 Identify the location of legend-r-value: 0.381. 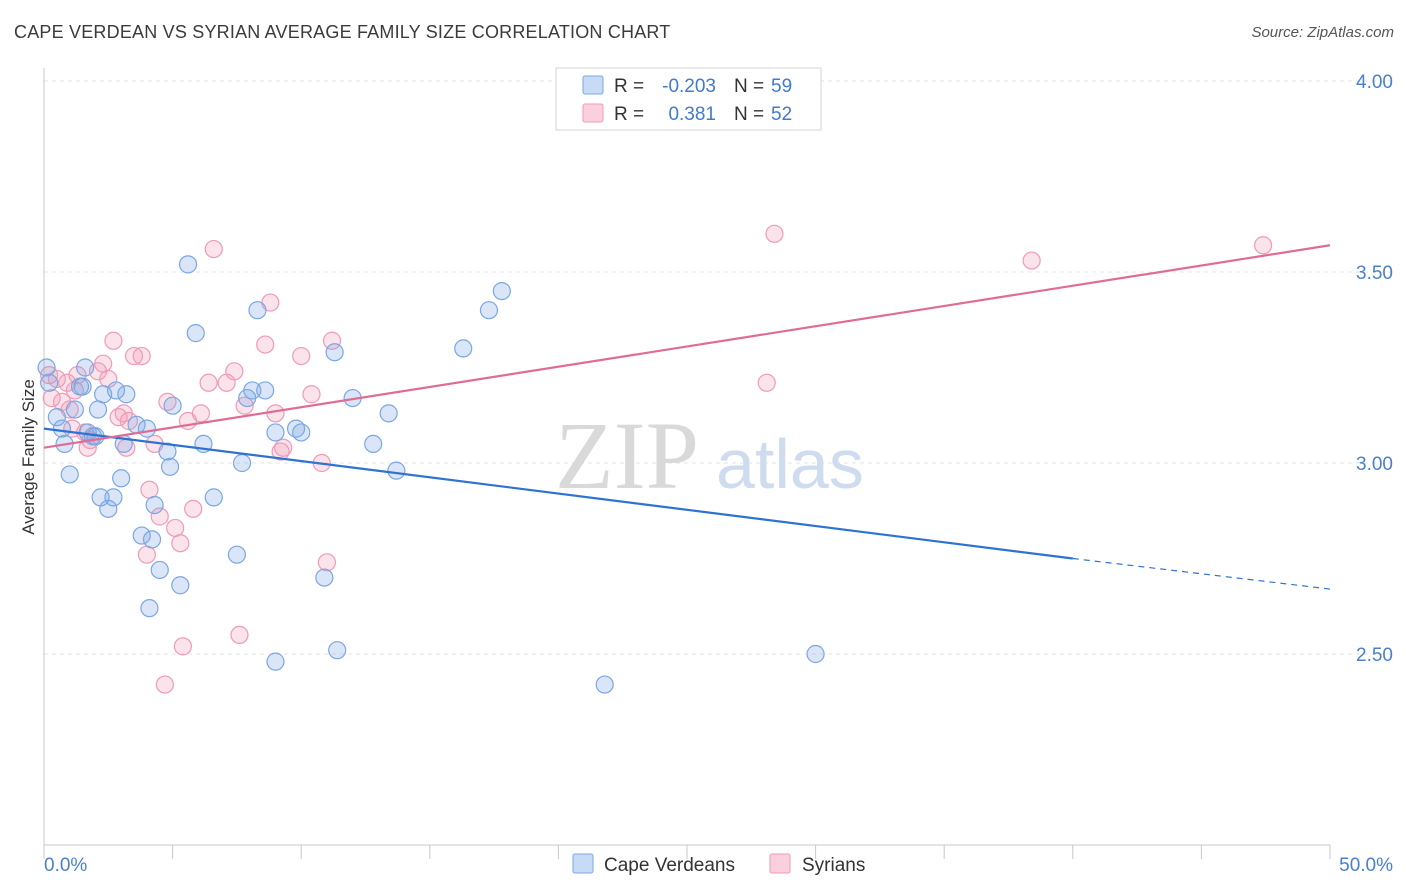
(692, 114).